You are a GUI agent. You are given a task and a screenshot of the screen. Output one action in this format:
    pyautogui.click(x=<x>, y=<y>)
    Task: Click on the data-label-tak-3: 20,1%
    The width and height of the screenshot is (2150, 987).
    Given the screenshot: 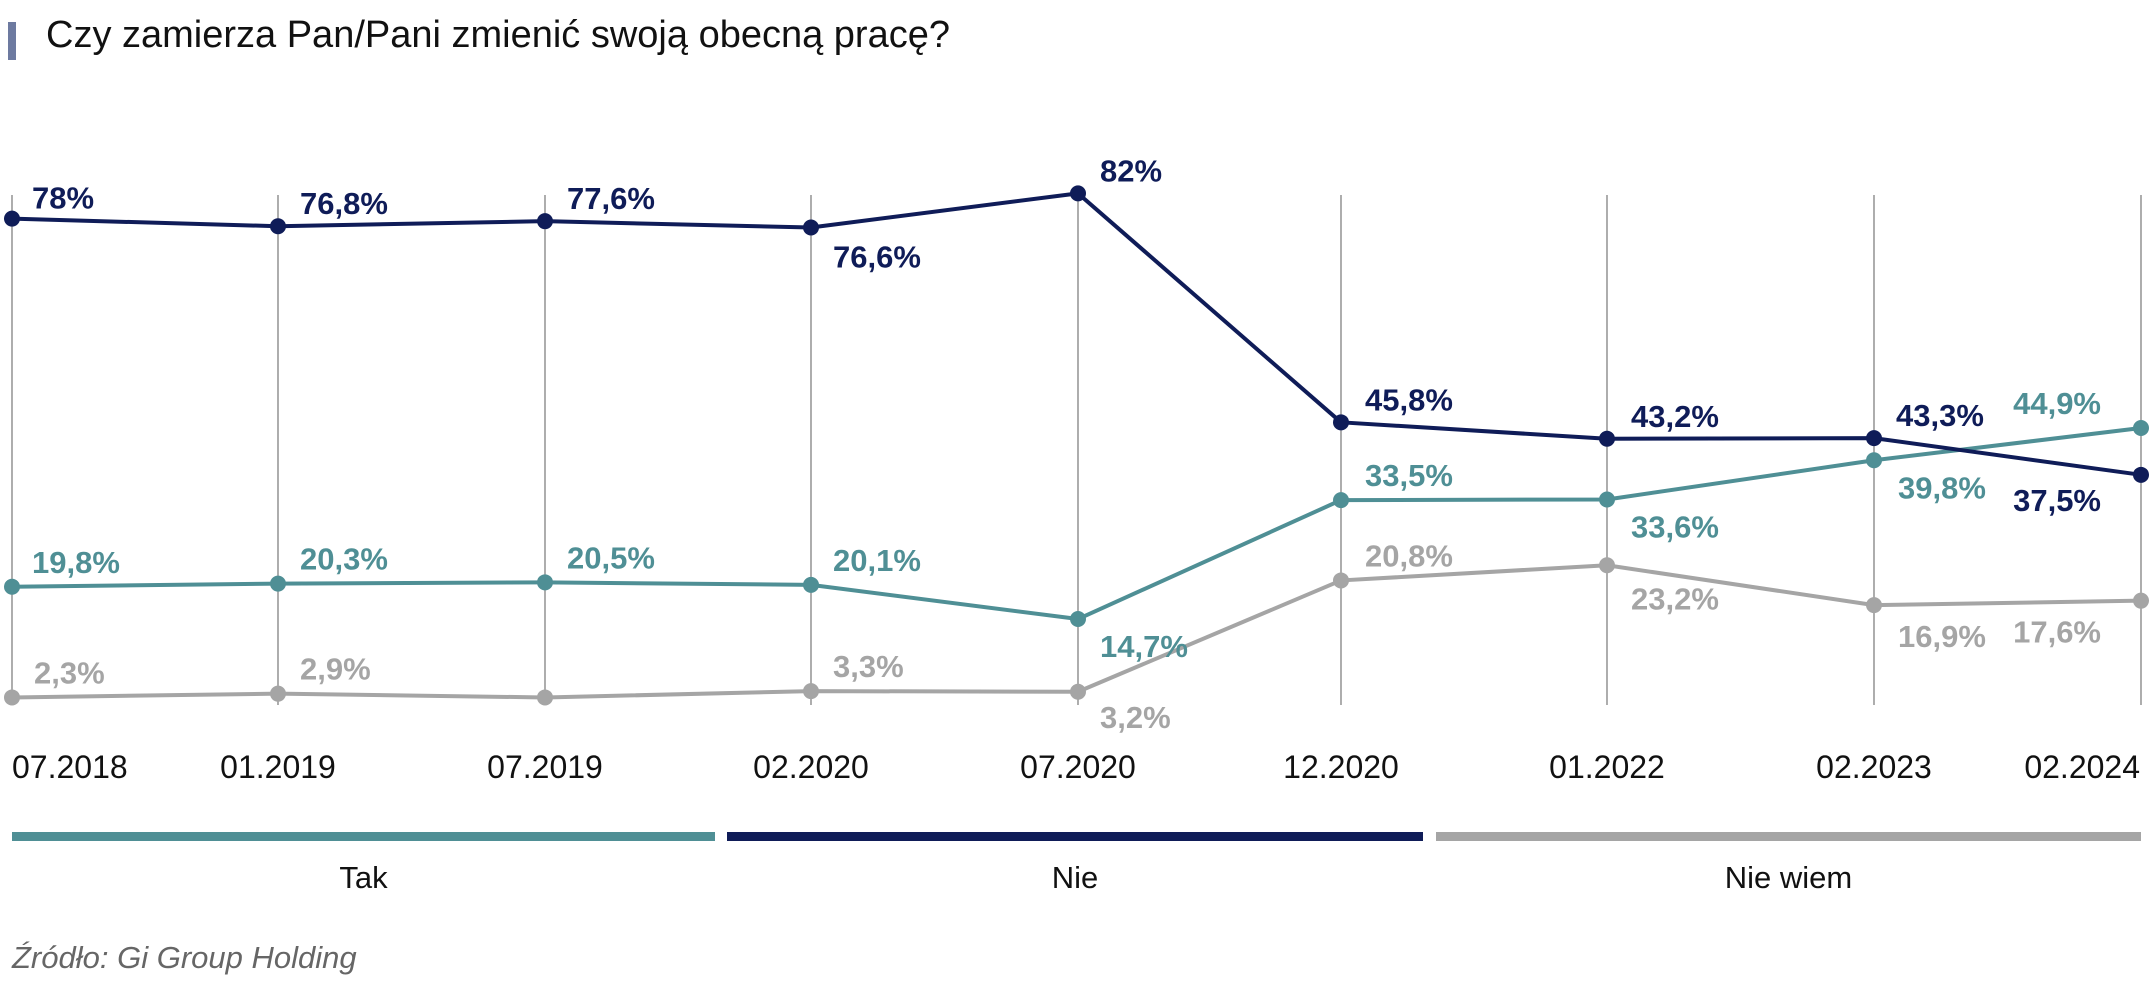 What is the action you would take?
    pyautogui.click(x=877, y=560)
    